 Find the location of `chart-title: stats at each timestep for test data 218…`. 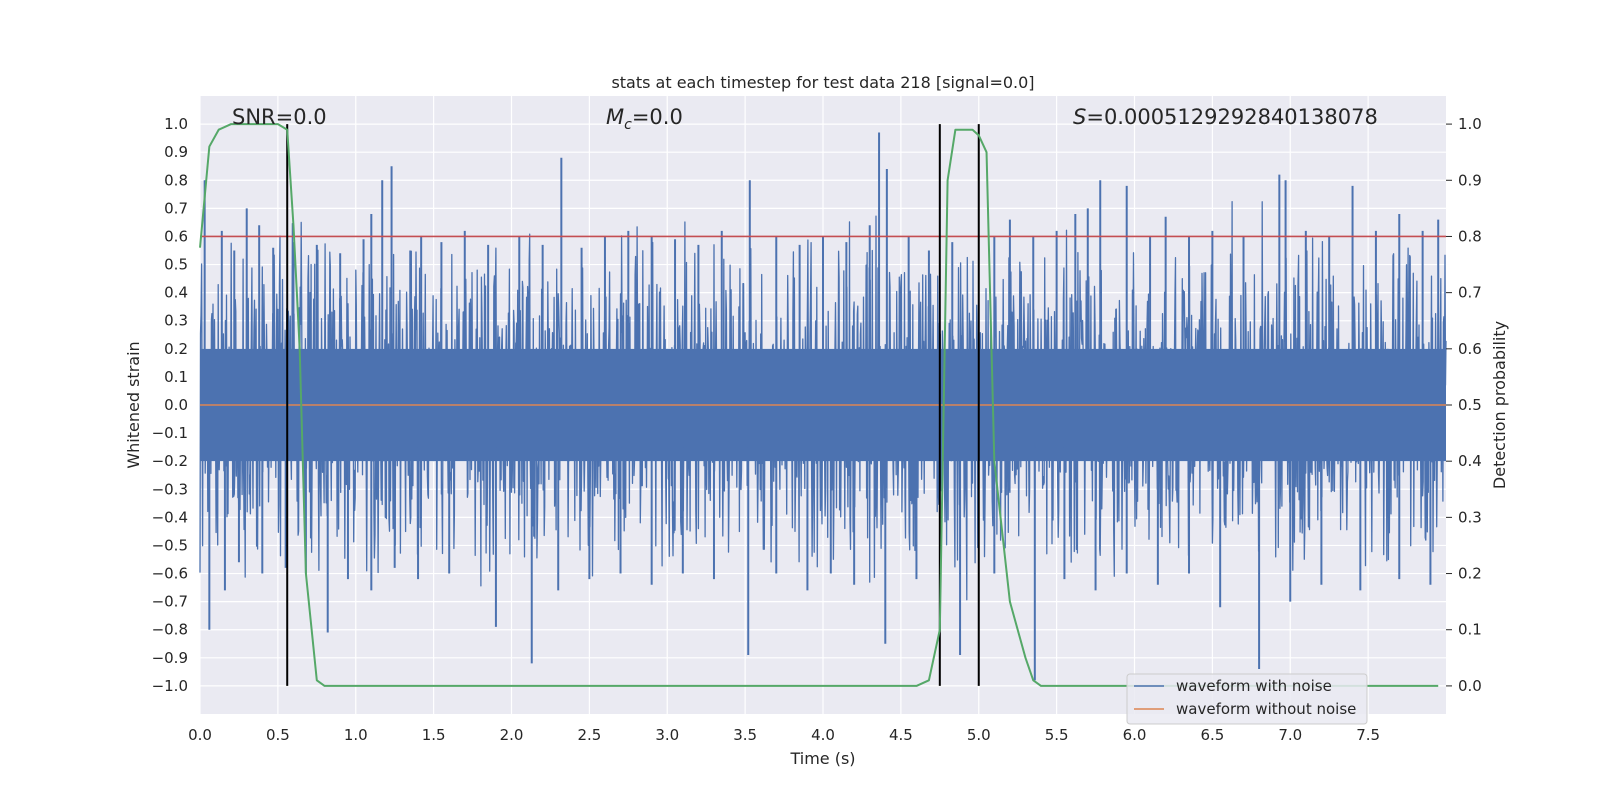

chart-title: stats at each timestep for test data 218… is located at coordinates (822, 82).